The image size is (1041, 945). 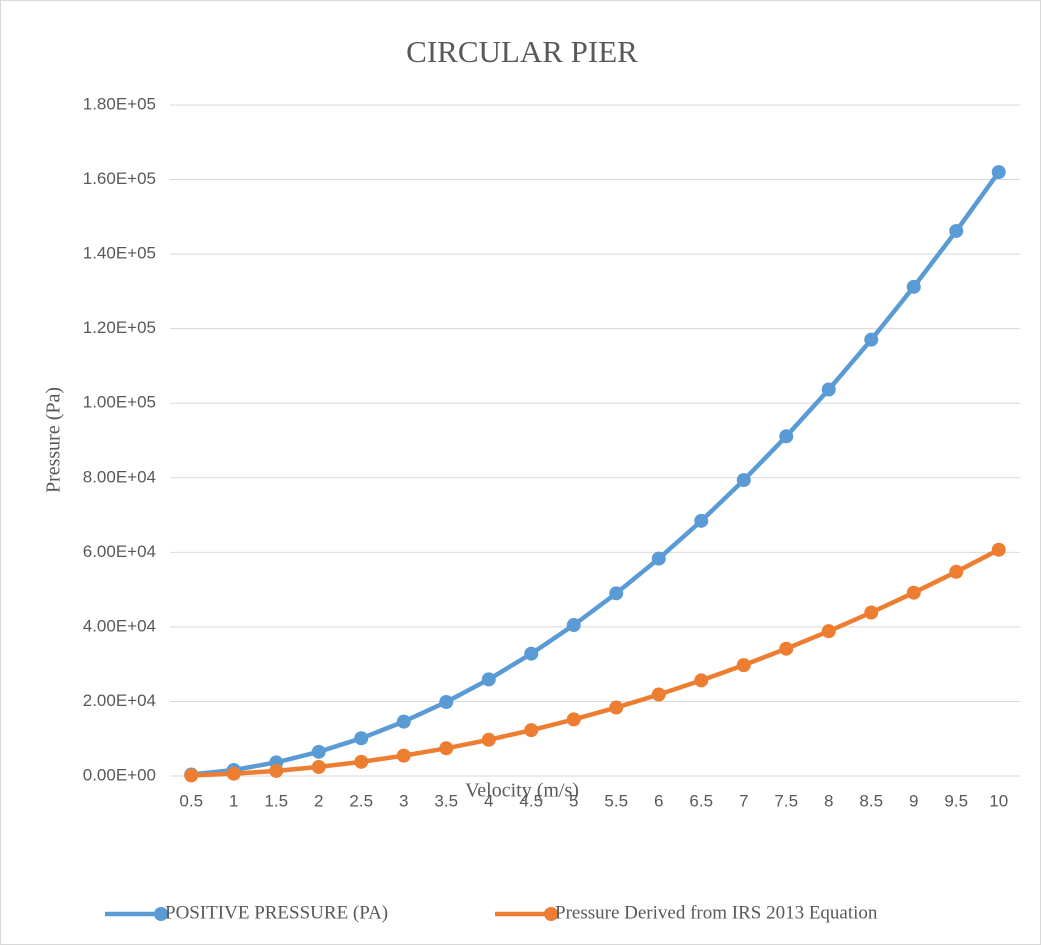 I want to click on x-tick-label: 3, so click(x=403, y=800).